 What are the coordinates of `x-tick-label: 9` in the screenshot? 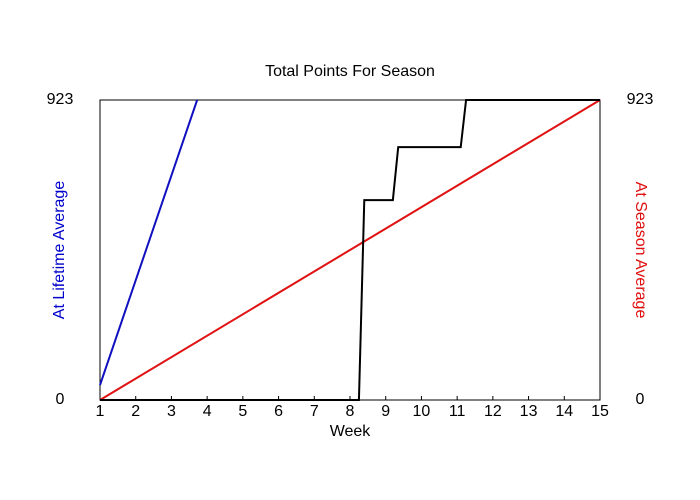 It's located at (385, 411).